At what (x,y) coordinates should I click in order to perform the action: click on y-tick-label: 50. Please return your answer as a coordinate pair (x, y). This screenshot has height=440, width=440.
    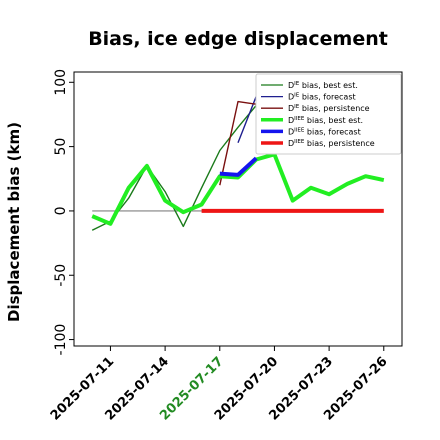
    Looking at the image, I should click on (61, 147).